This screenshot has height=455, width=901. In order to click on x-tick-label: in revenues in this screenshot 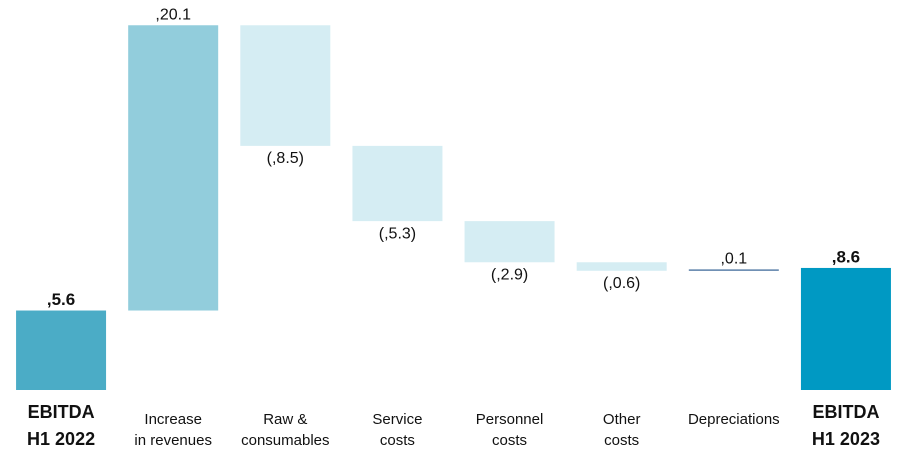, I will do `click(173, 440)`.